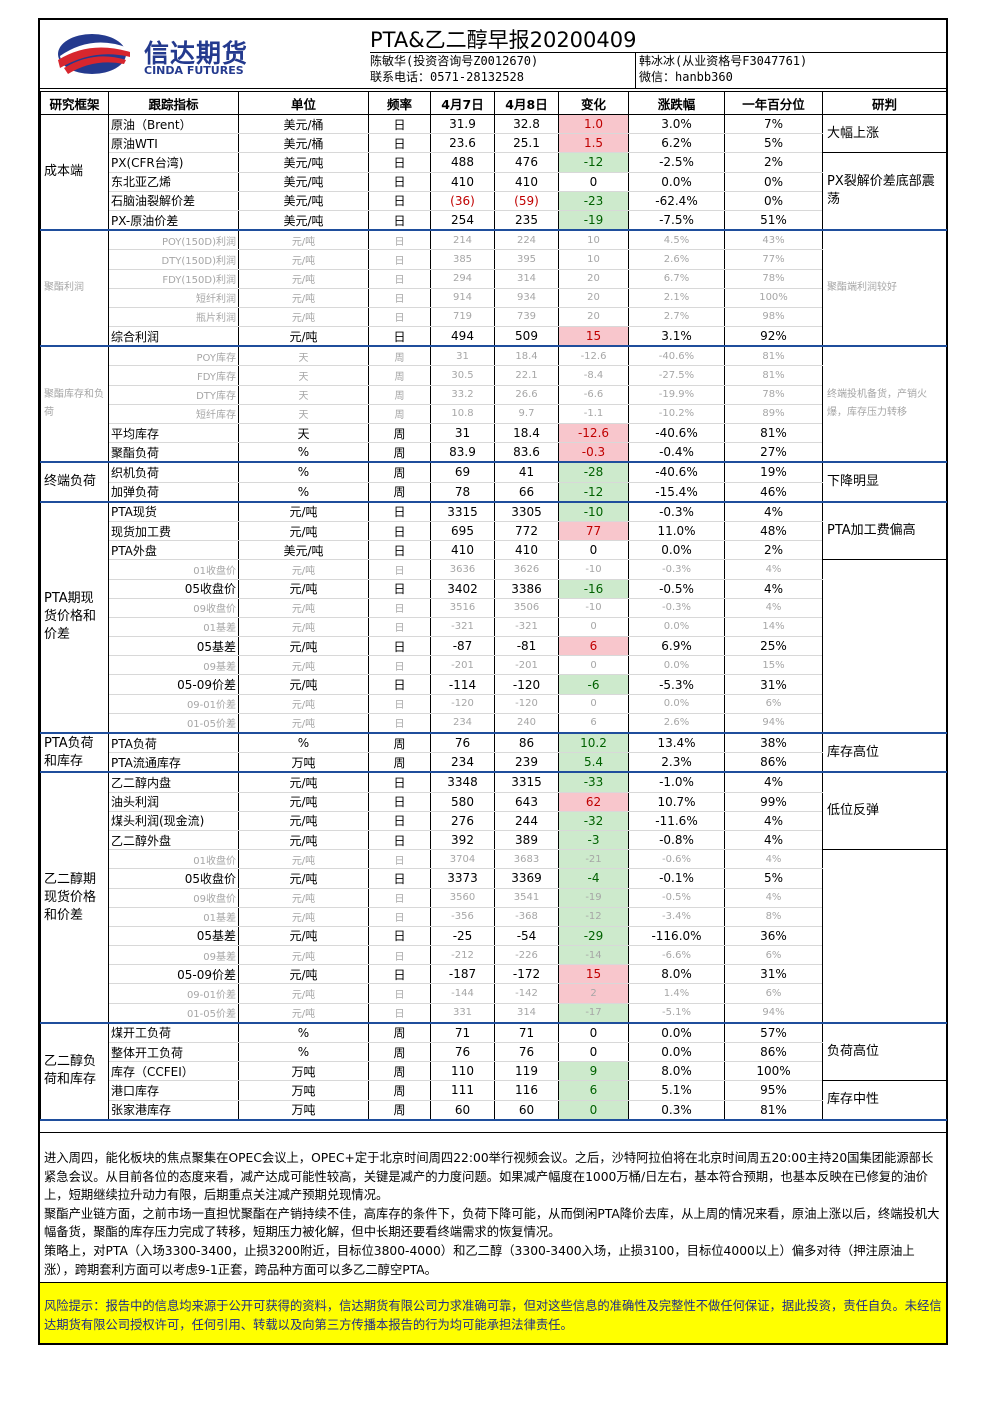 This screenshot has width=992, height=1403. What do you see at coordinates (454, 61) in the screenshot?
I see `analyst-left: 陈敏华(投资咨询号Z0012670)` at bounding box center [454, 61].